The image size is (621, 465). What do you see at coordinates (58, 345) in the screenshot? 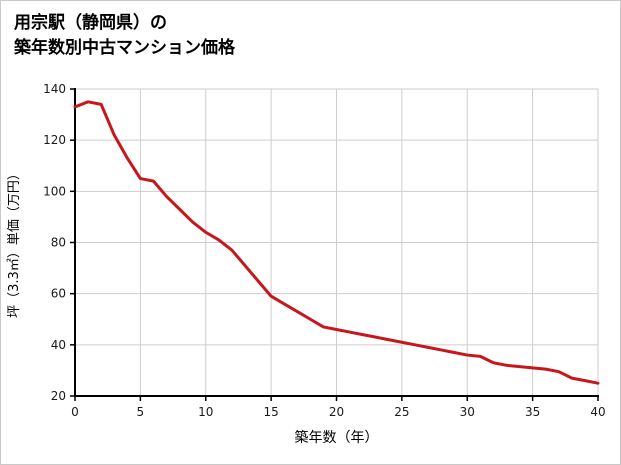
I see `y-tick-label: 40` at bounding box center [58, 345].